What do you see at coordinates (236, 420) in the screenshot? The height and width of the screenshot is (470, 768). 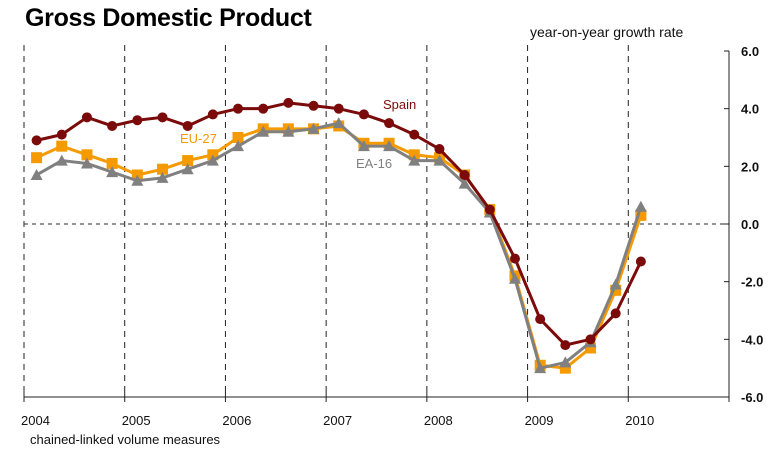 I see `x-tick-label: 2006` at bounding box center [236, 420].